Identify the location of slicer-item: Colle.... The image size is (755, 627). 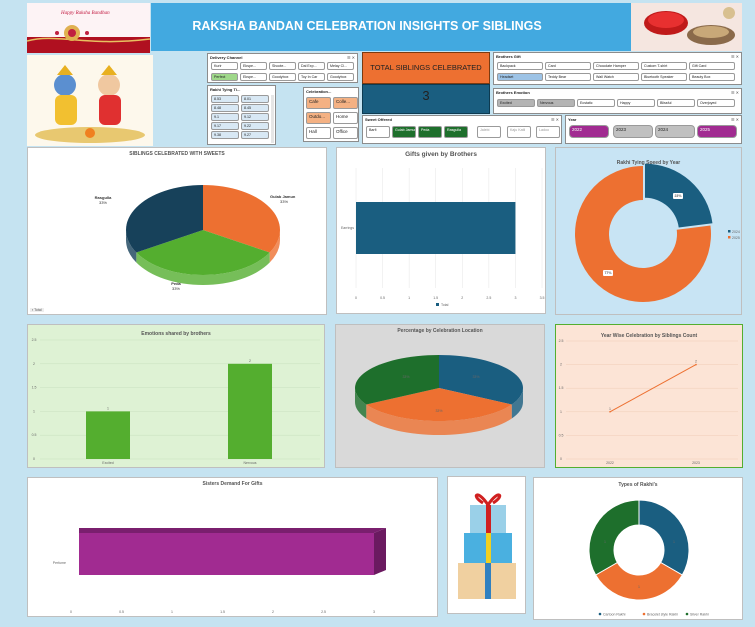
(345, 103).